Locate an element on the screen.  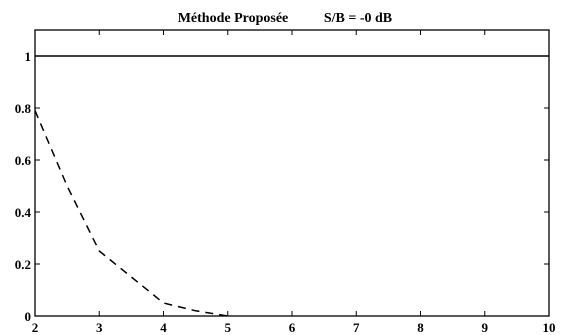
y-tick-label: 0.6 is located at coordinates (23, 160).